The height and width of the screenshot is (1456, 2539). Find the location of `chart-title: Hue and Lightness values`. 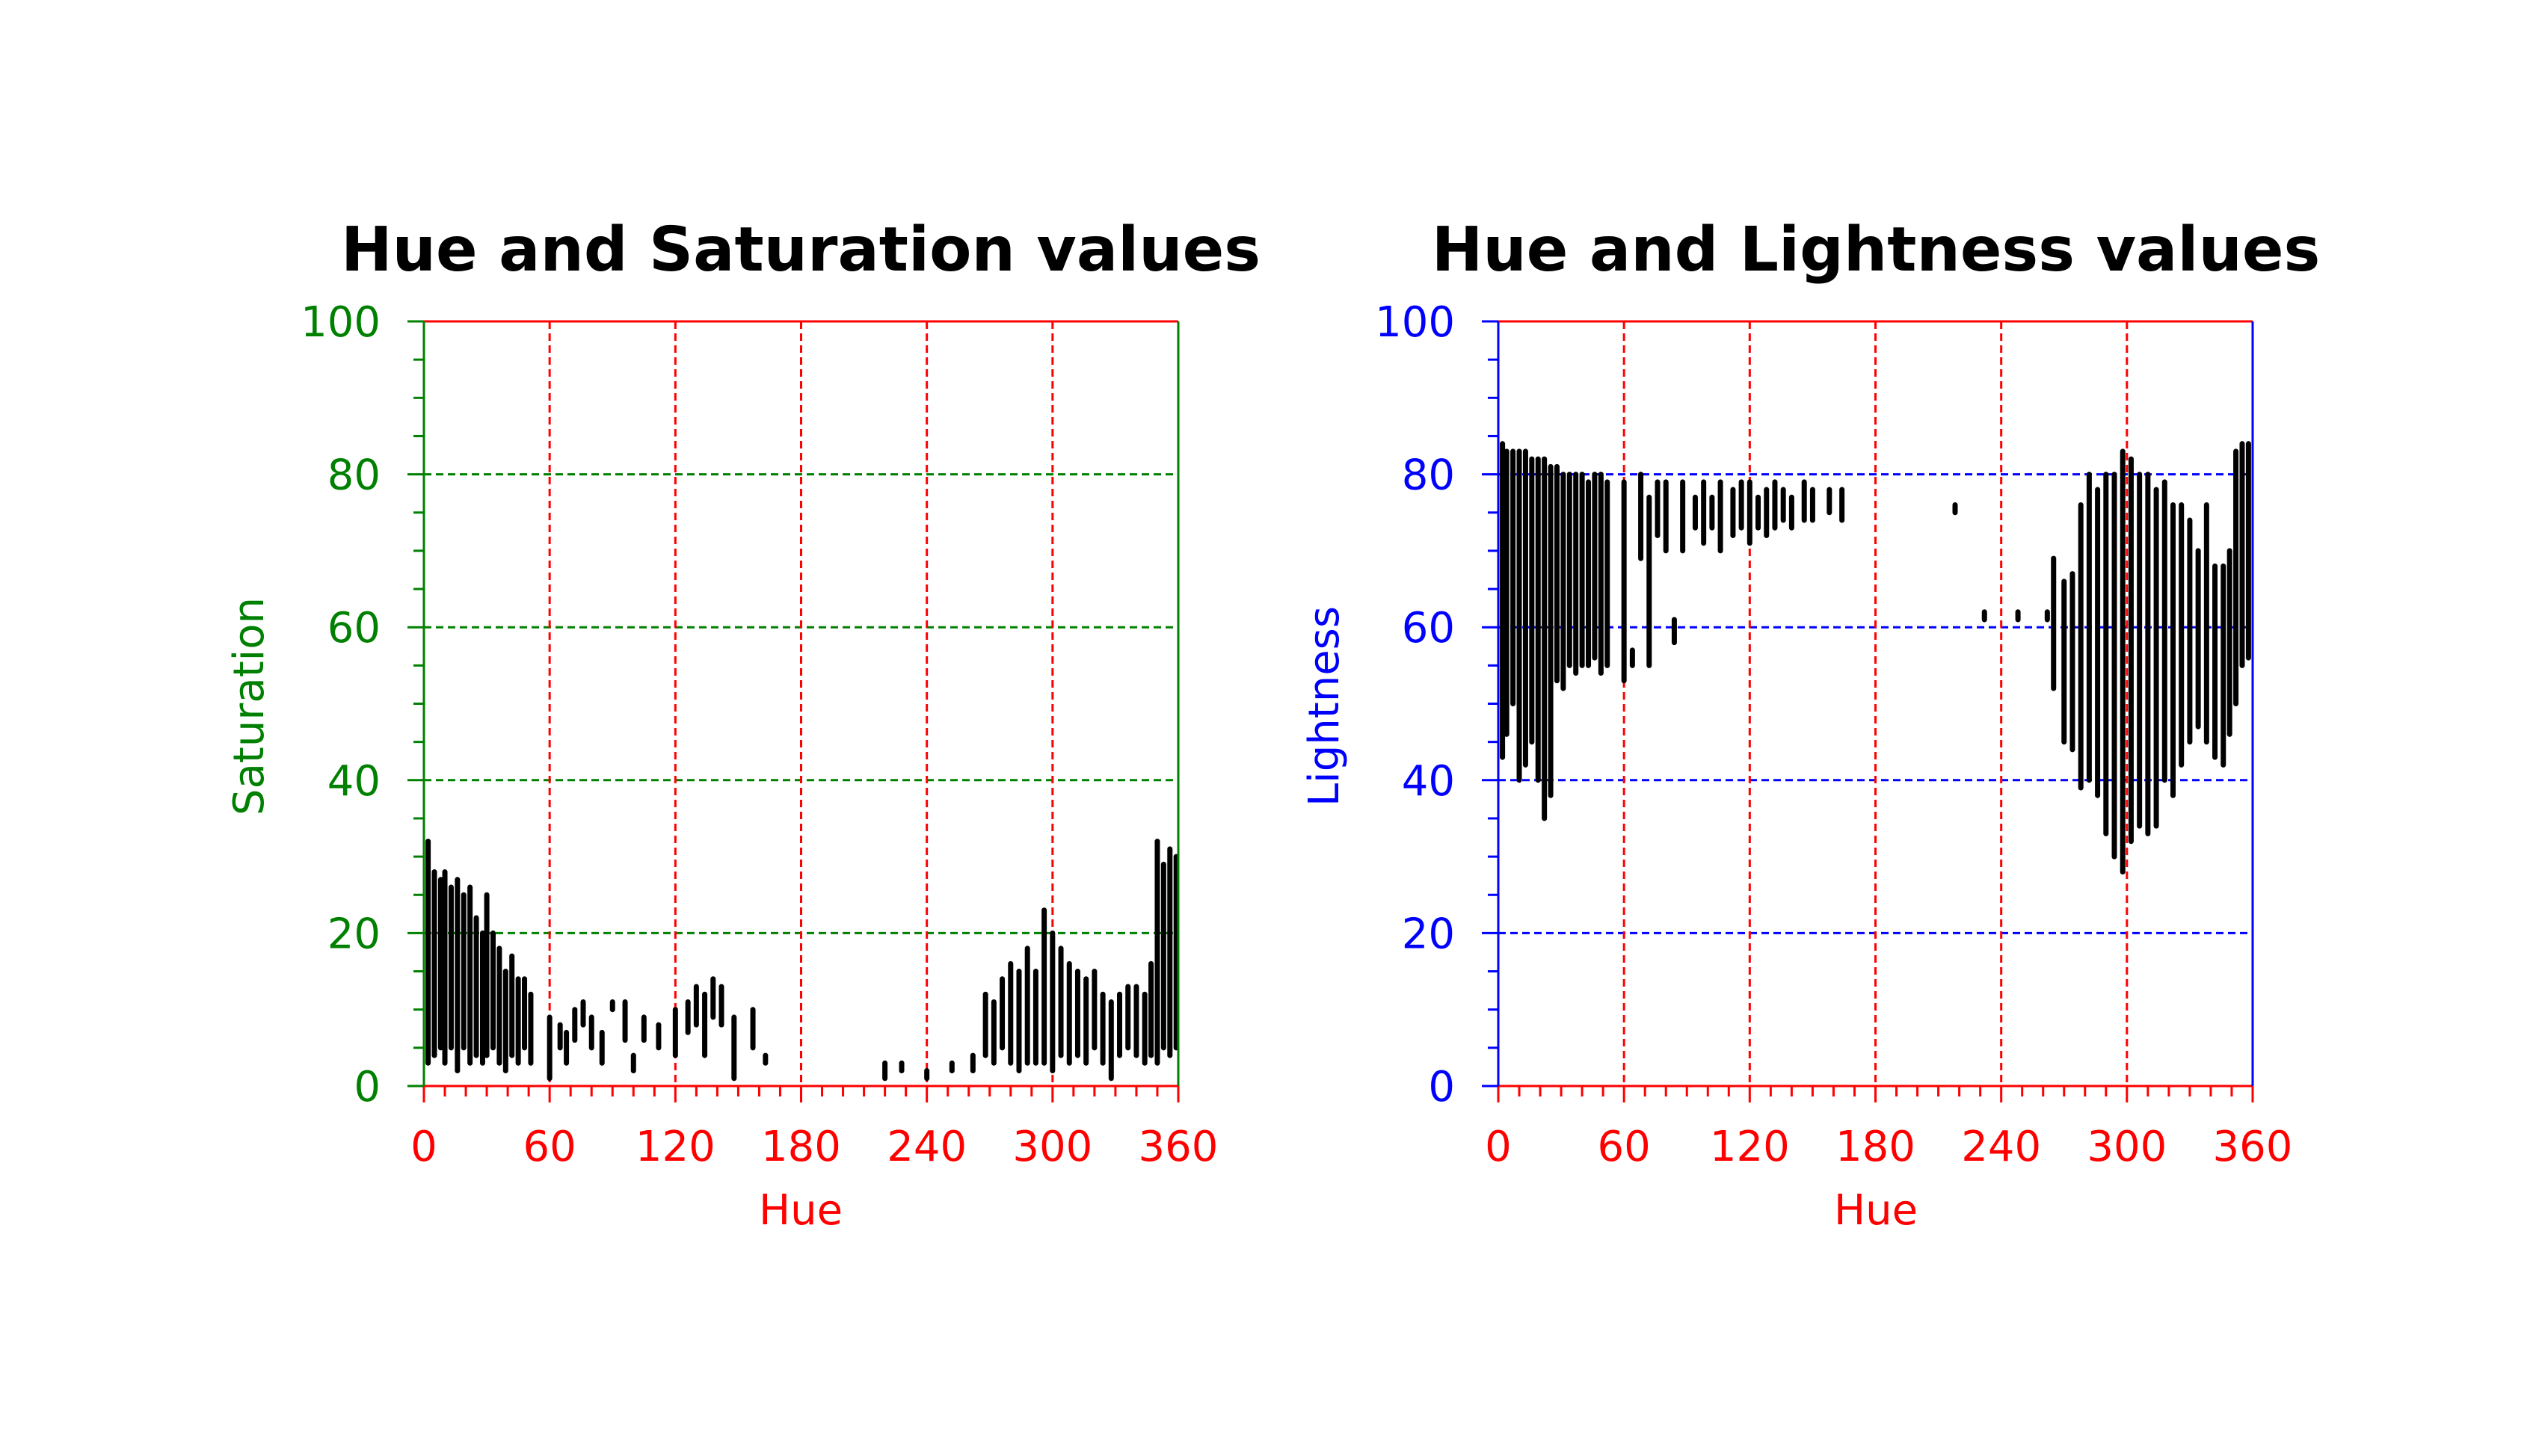

chart-title: Hue and Lightness values is located at coordinates (1876, 250).